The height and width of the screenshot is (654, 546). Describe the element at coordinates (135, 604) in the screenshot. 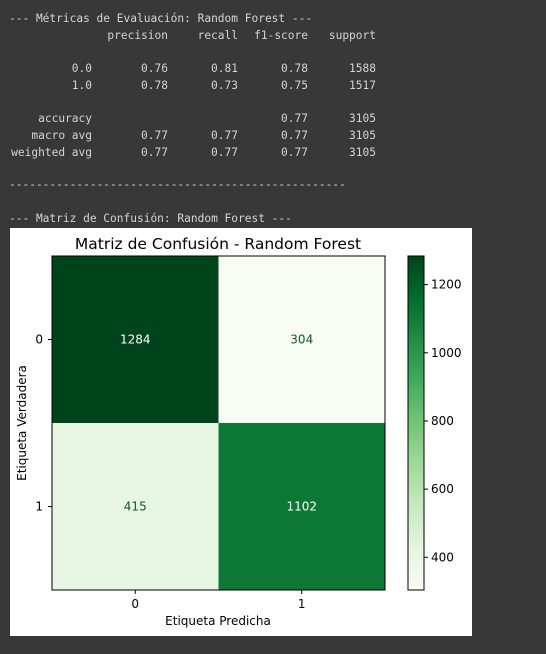

I see `x-tick-label: 0` at that location.